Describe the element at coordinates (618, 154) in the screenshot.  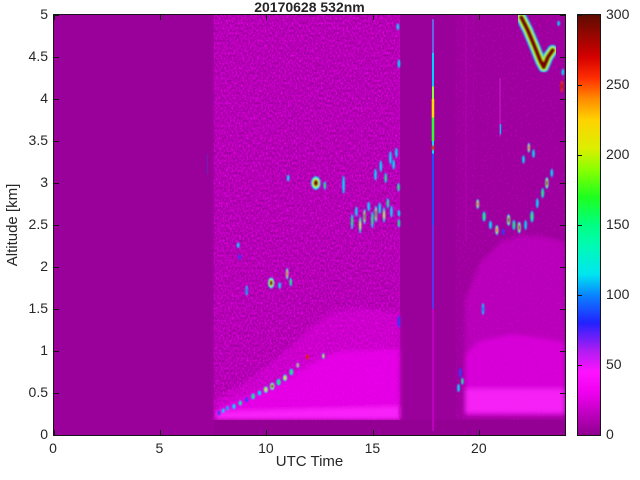
I see `colorbar-tick-label: 200` at that location.